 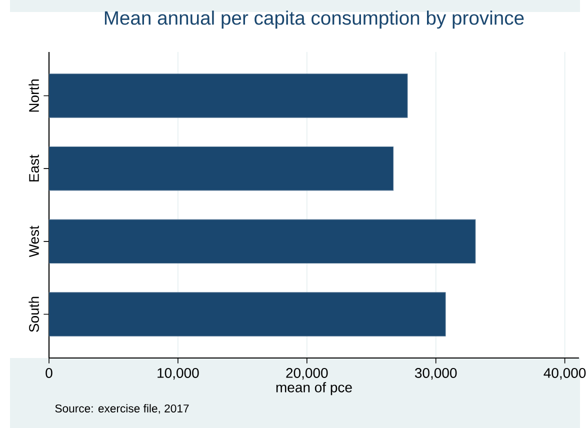 What do you see at coordinates (33, 96) in the screenshot?
I see `y-tick-label: North` at bounding box center [33, 96].